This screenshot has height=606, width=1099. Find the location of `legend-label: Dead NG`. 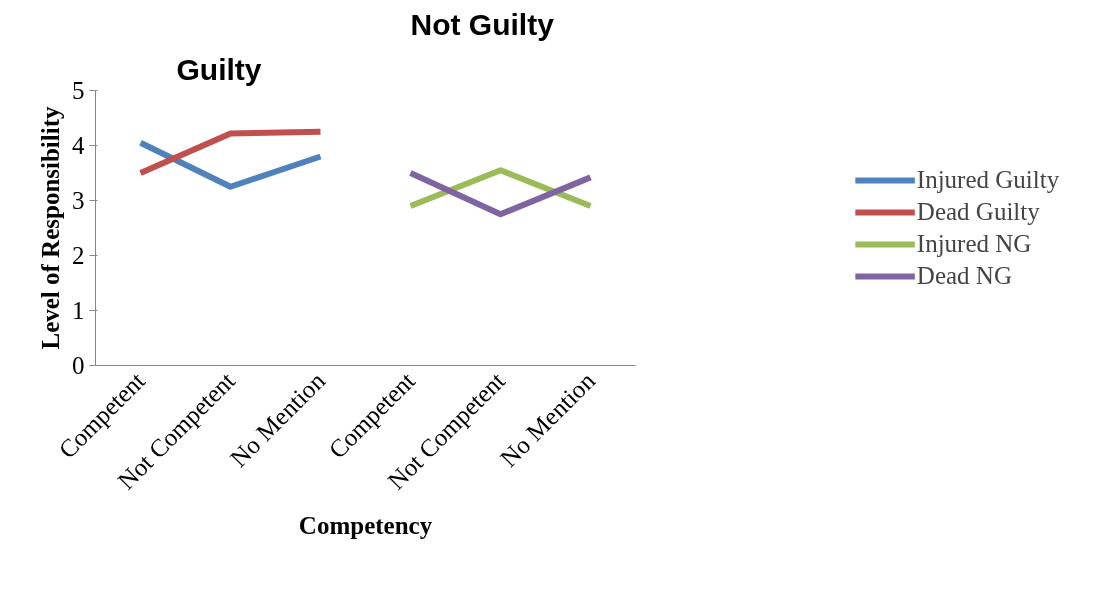

legend-label: Dead NG is located at coordinates (964, 275).